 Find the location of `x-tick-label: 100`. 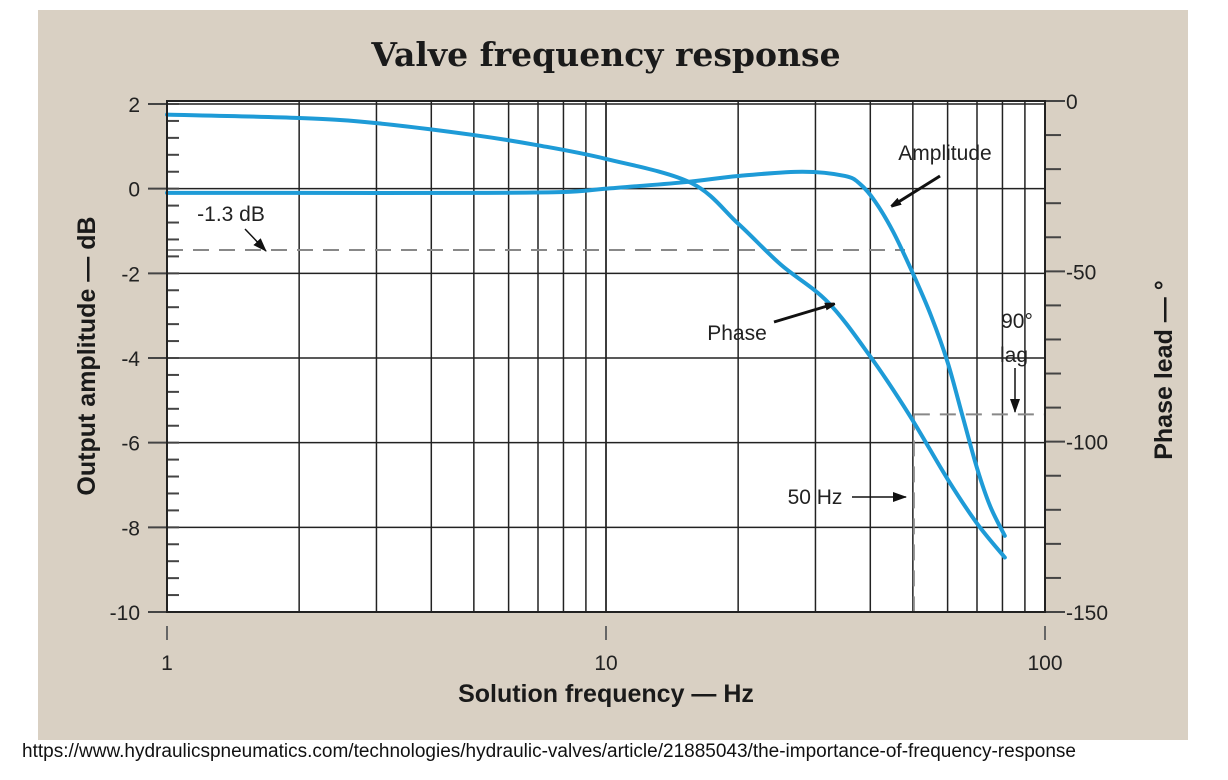

x-tick-label: 100 is located at coordinates (1044, 663).